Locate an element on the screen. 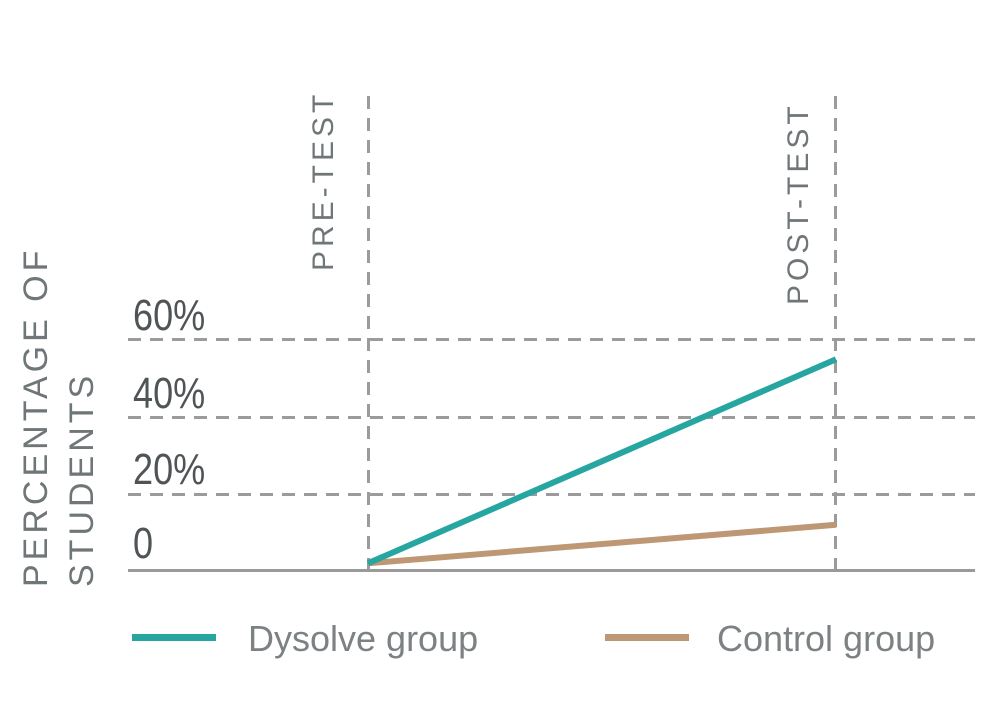  gridline-pretest is located at coordinates (368, 334).